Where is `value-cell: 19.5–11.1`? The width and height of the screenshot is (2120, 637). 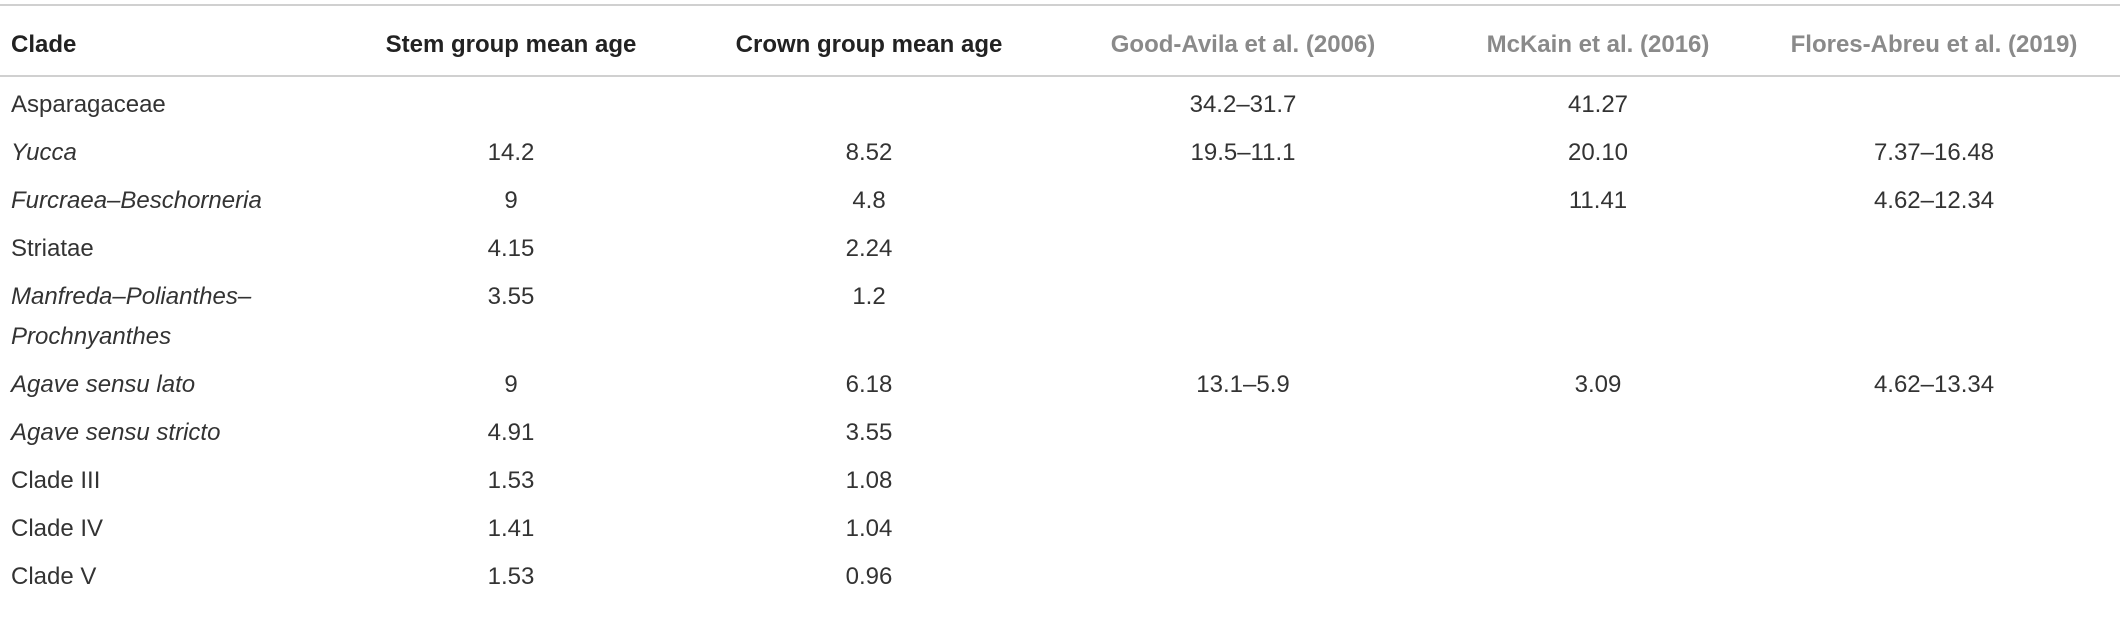 value-cell: 19.5–11.1 is located at coordinates (1243, 152).